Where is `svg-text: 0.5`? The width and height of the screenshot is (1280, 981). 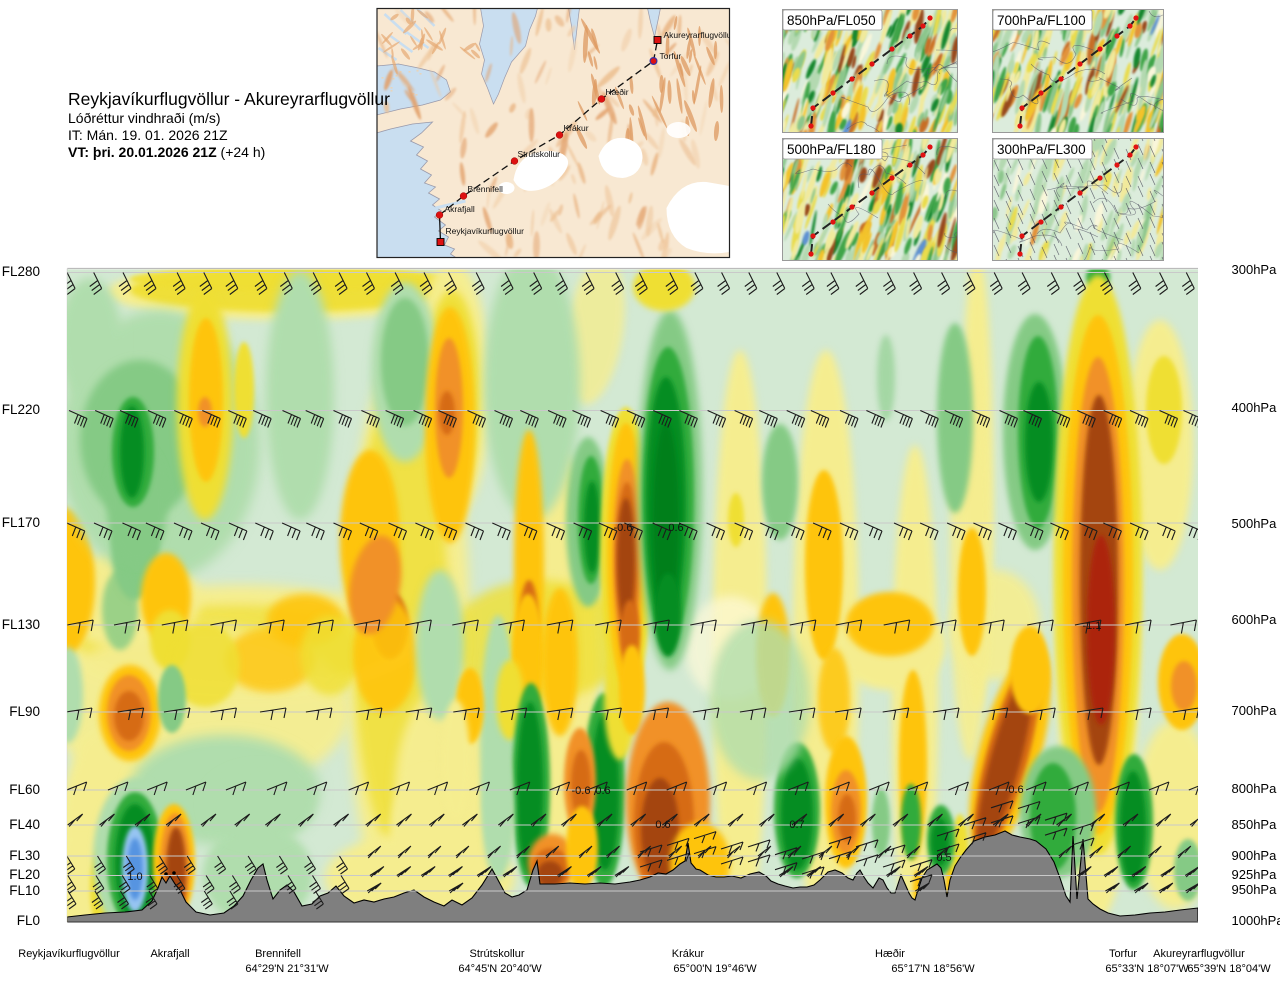
svg-text: 0.5 is located at coordinates (943, 858).